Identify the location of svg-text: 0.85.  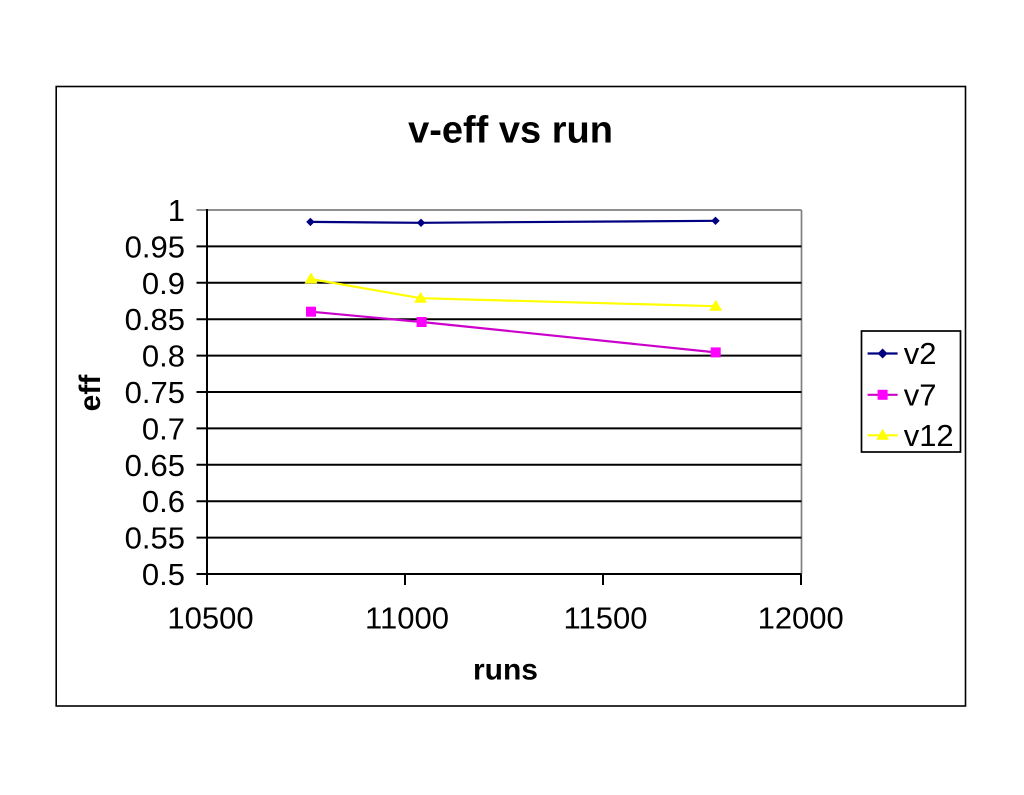
(155, 319).